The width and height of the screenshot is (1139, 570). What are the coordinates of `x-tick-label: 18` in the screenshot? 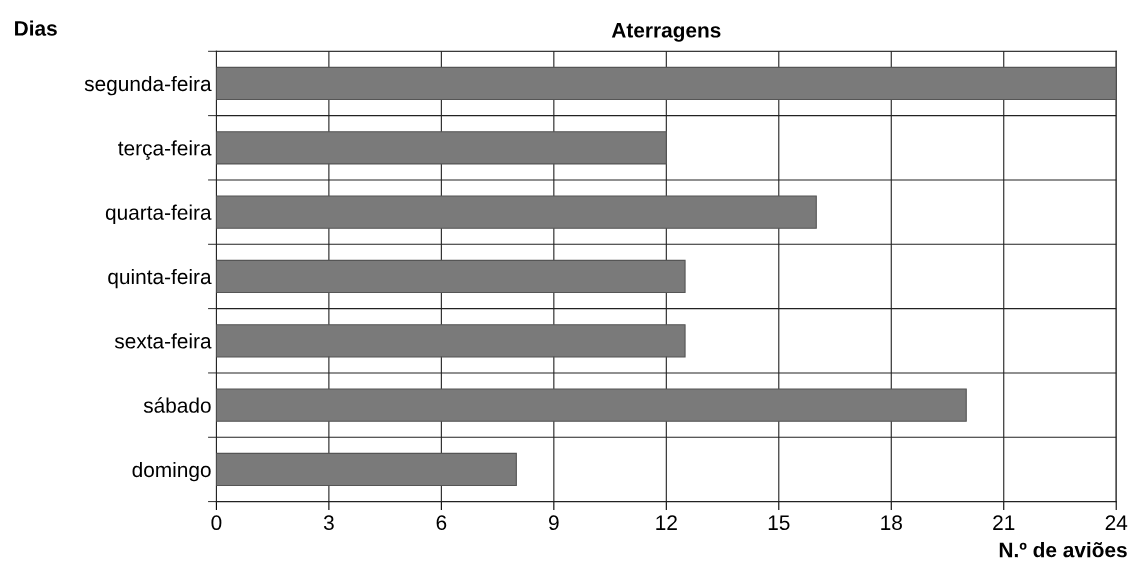 It's located at (891, 523).